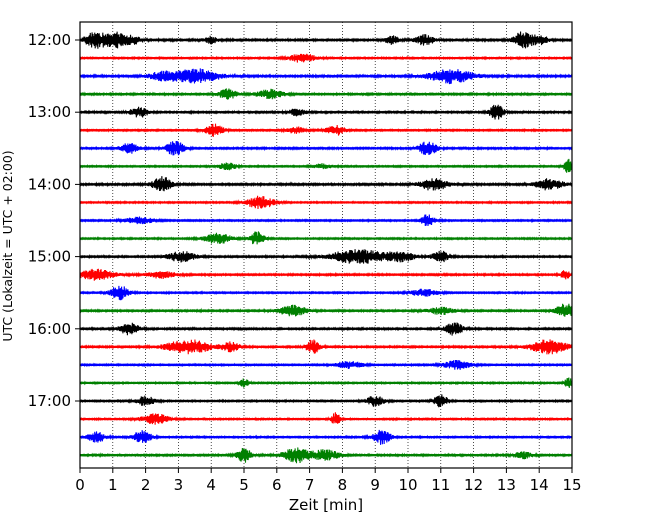 This screenshot has width=650, height=520. I want to click on x-tick-label: 15, so click(571, 485).